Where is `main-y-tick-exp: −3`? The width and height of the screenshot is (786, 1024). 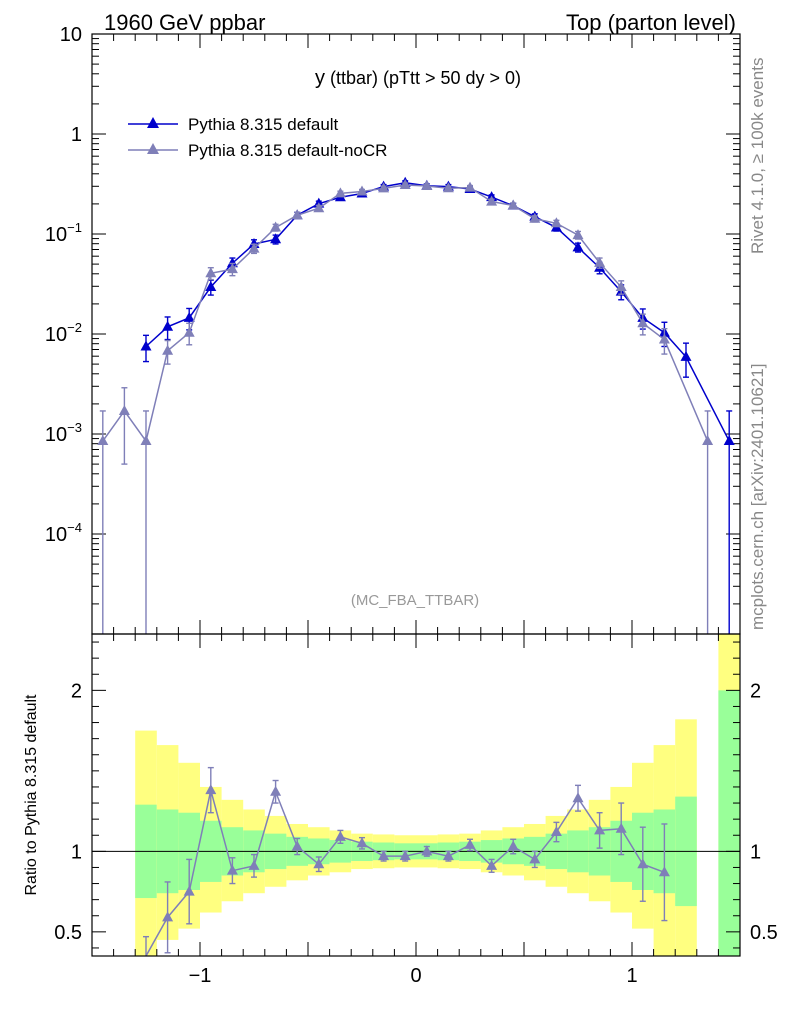 main-y-tick-exp: −3 is located at coordinates (74, 427).